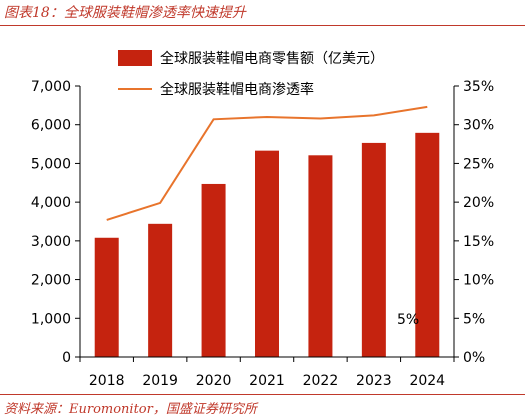  Describe the element at coordinates (374, 381) in the screenshot. I see `x-tick-label: 2023` at that location.